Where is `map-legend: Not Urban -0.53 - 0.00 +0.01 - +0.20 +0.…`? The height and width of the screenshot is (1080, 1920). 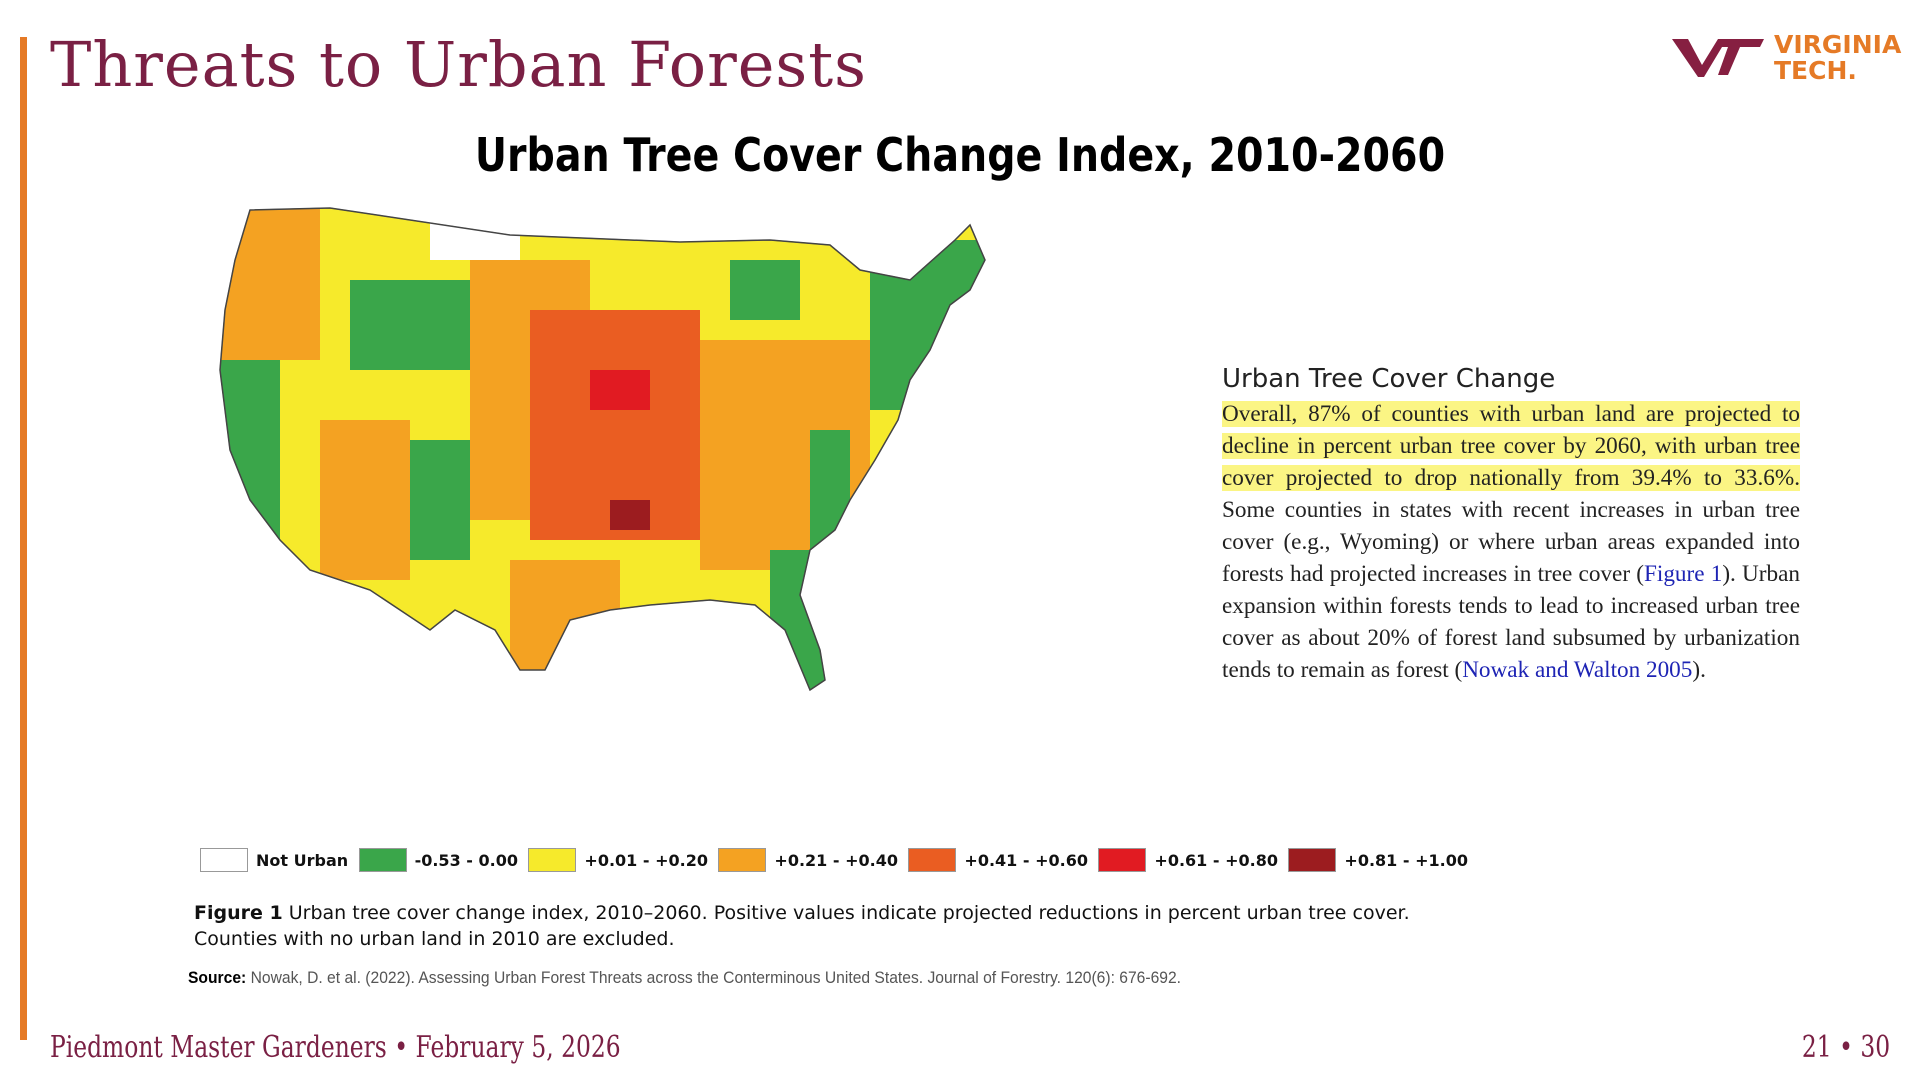 map-legend: Not Urban -0.53 - 0.00 +0.01 - +0.20 +0.… is located at coordinates (837, 863).